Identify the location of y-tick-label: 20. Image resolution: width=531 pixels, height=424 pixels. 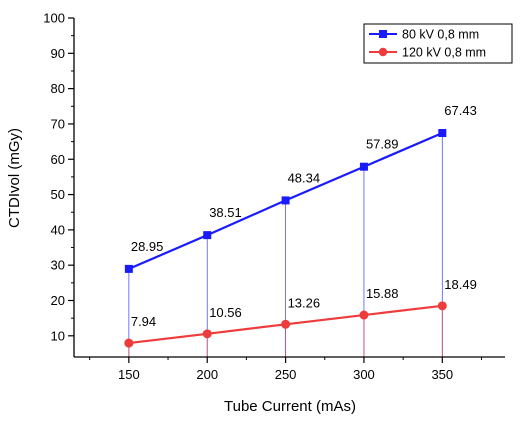
(58, 300).